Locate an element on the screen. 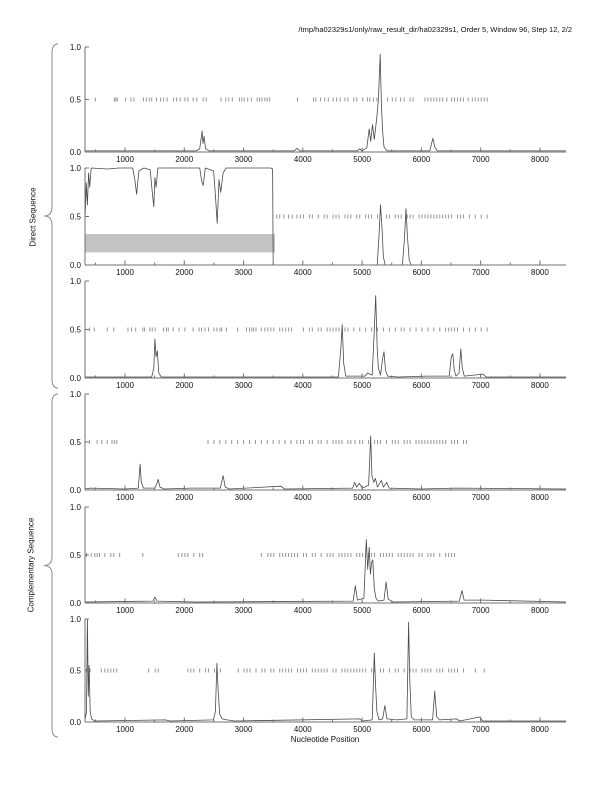  masked-region-band is located at coordinates (180, 243).